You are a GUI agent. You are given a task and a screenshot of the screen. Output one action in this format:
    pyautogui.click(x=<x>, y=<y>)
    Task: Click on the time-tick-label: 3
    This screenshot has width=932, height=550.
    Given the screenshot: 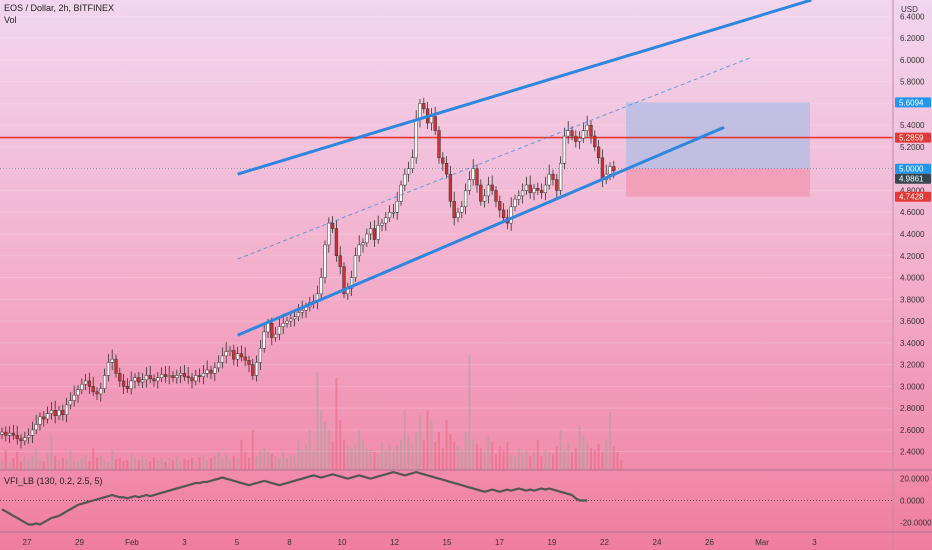 What is the action you would take?
    pyautogui.click(x=814, y=542)
    